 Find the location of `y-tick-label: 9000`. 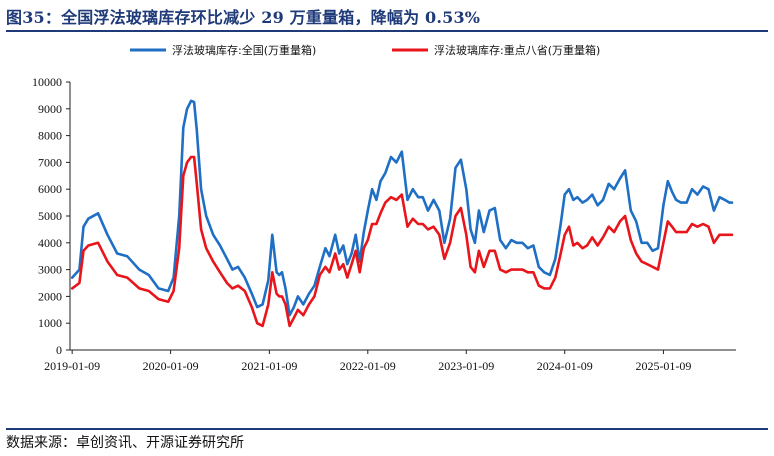

y-tick-label: 9000 is located at coordinates (50, 109).